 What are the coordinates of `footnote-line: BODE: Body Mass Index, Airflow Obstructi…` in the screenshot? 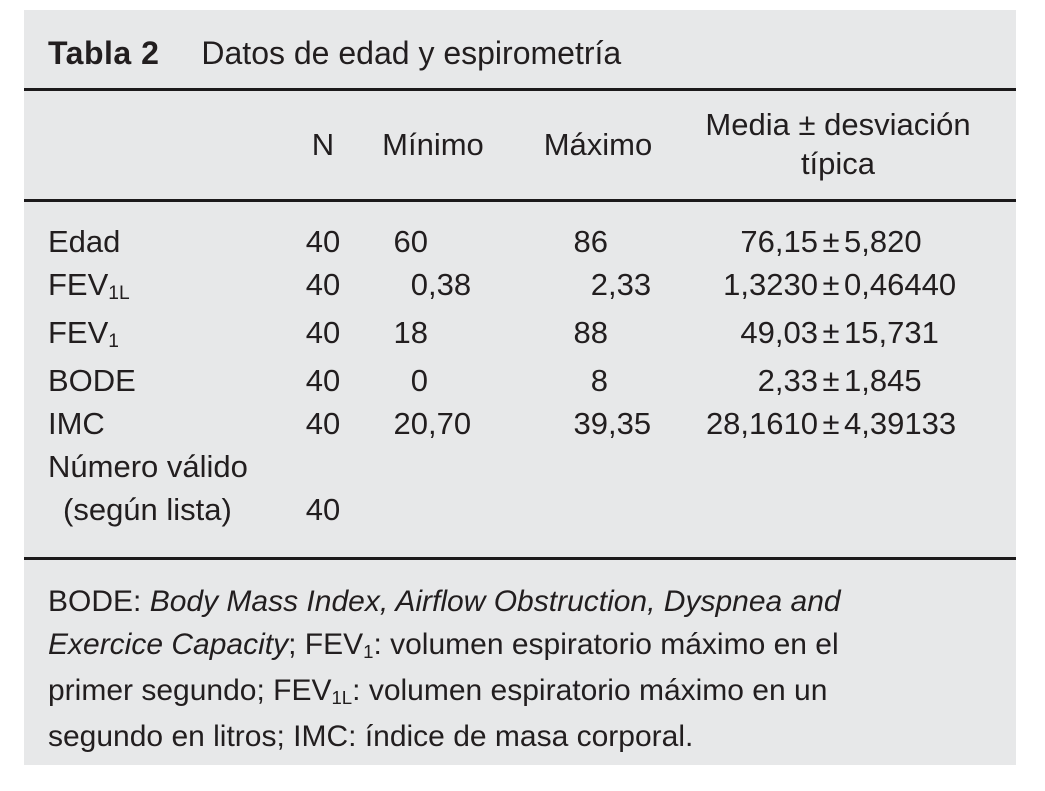 It's located at (444, 601).